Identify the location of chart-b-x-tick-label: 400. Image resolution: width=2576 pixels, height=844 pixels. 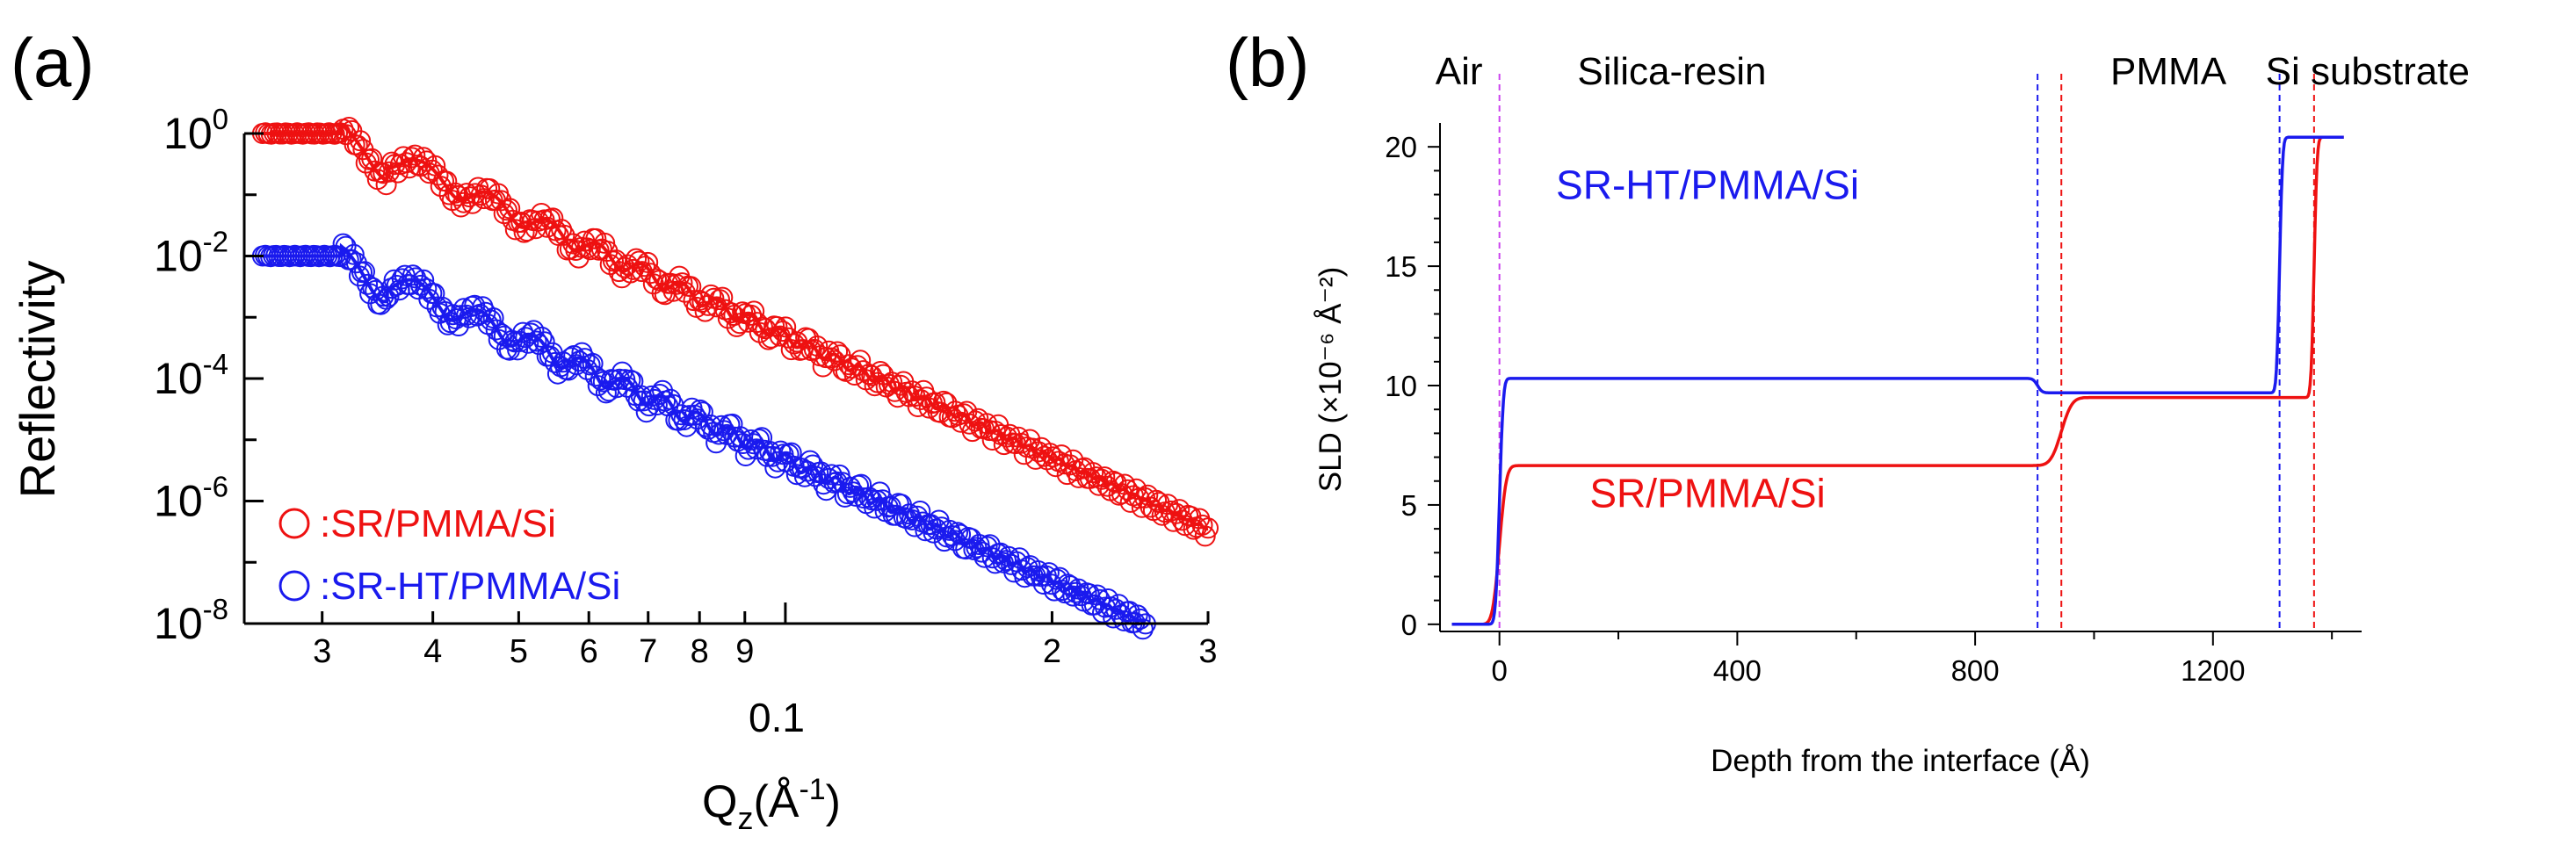
(1737, 670).